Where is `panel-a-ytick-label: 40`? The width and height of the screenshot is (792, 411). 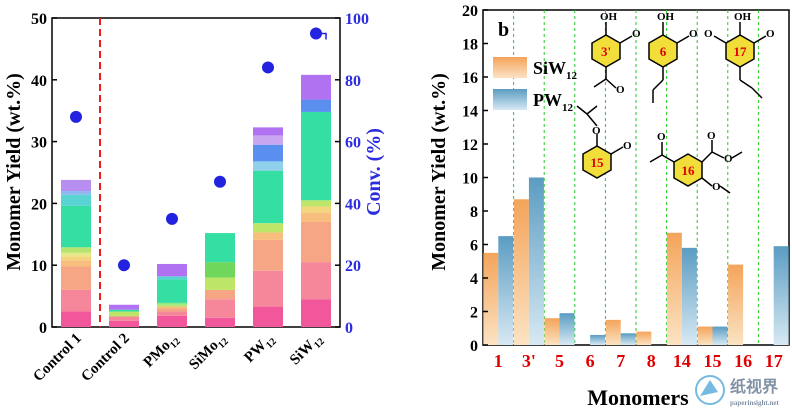
panel-a-ytick-label: 40 is located at coordinates (39, 81).